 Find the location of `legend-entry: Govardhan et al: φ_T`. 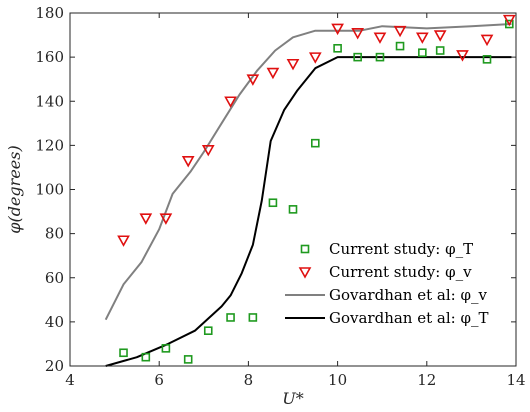

legend-entry: Govardhan et al: φ_T is located at coordinates (386, 318).